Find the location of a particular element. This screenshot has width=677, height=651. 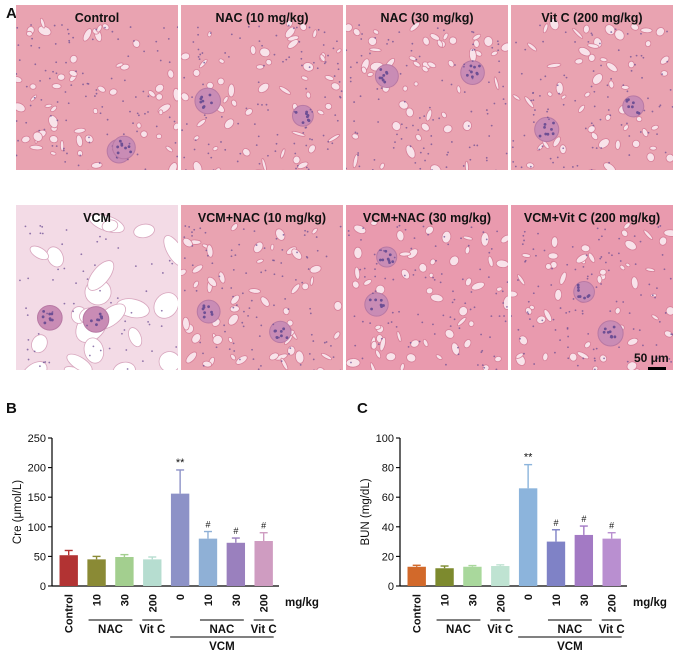

y-tick-label: 80 is located at coordinates (388, 469).